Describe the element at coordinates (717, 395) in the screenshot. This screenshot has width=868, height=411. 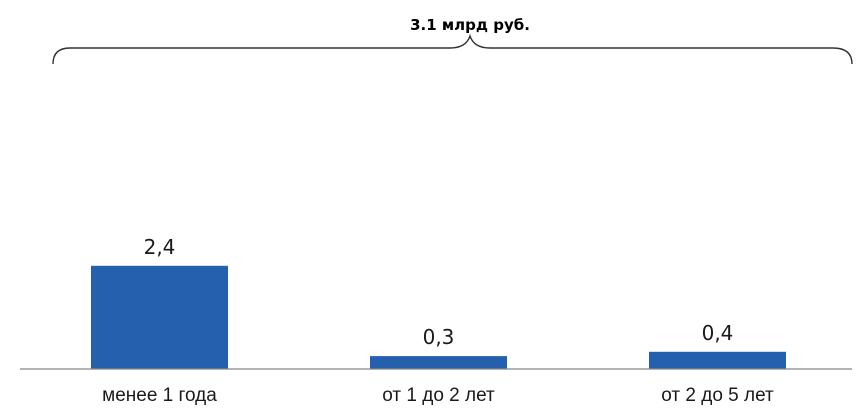
I see `category-label-3: от 2 до 5 лет` at that location.